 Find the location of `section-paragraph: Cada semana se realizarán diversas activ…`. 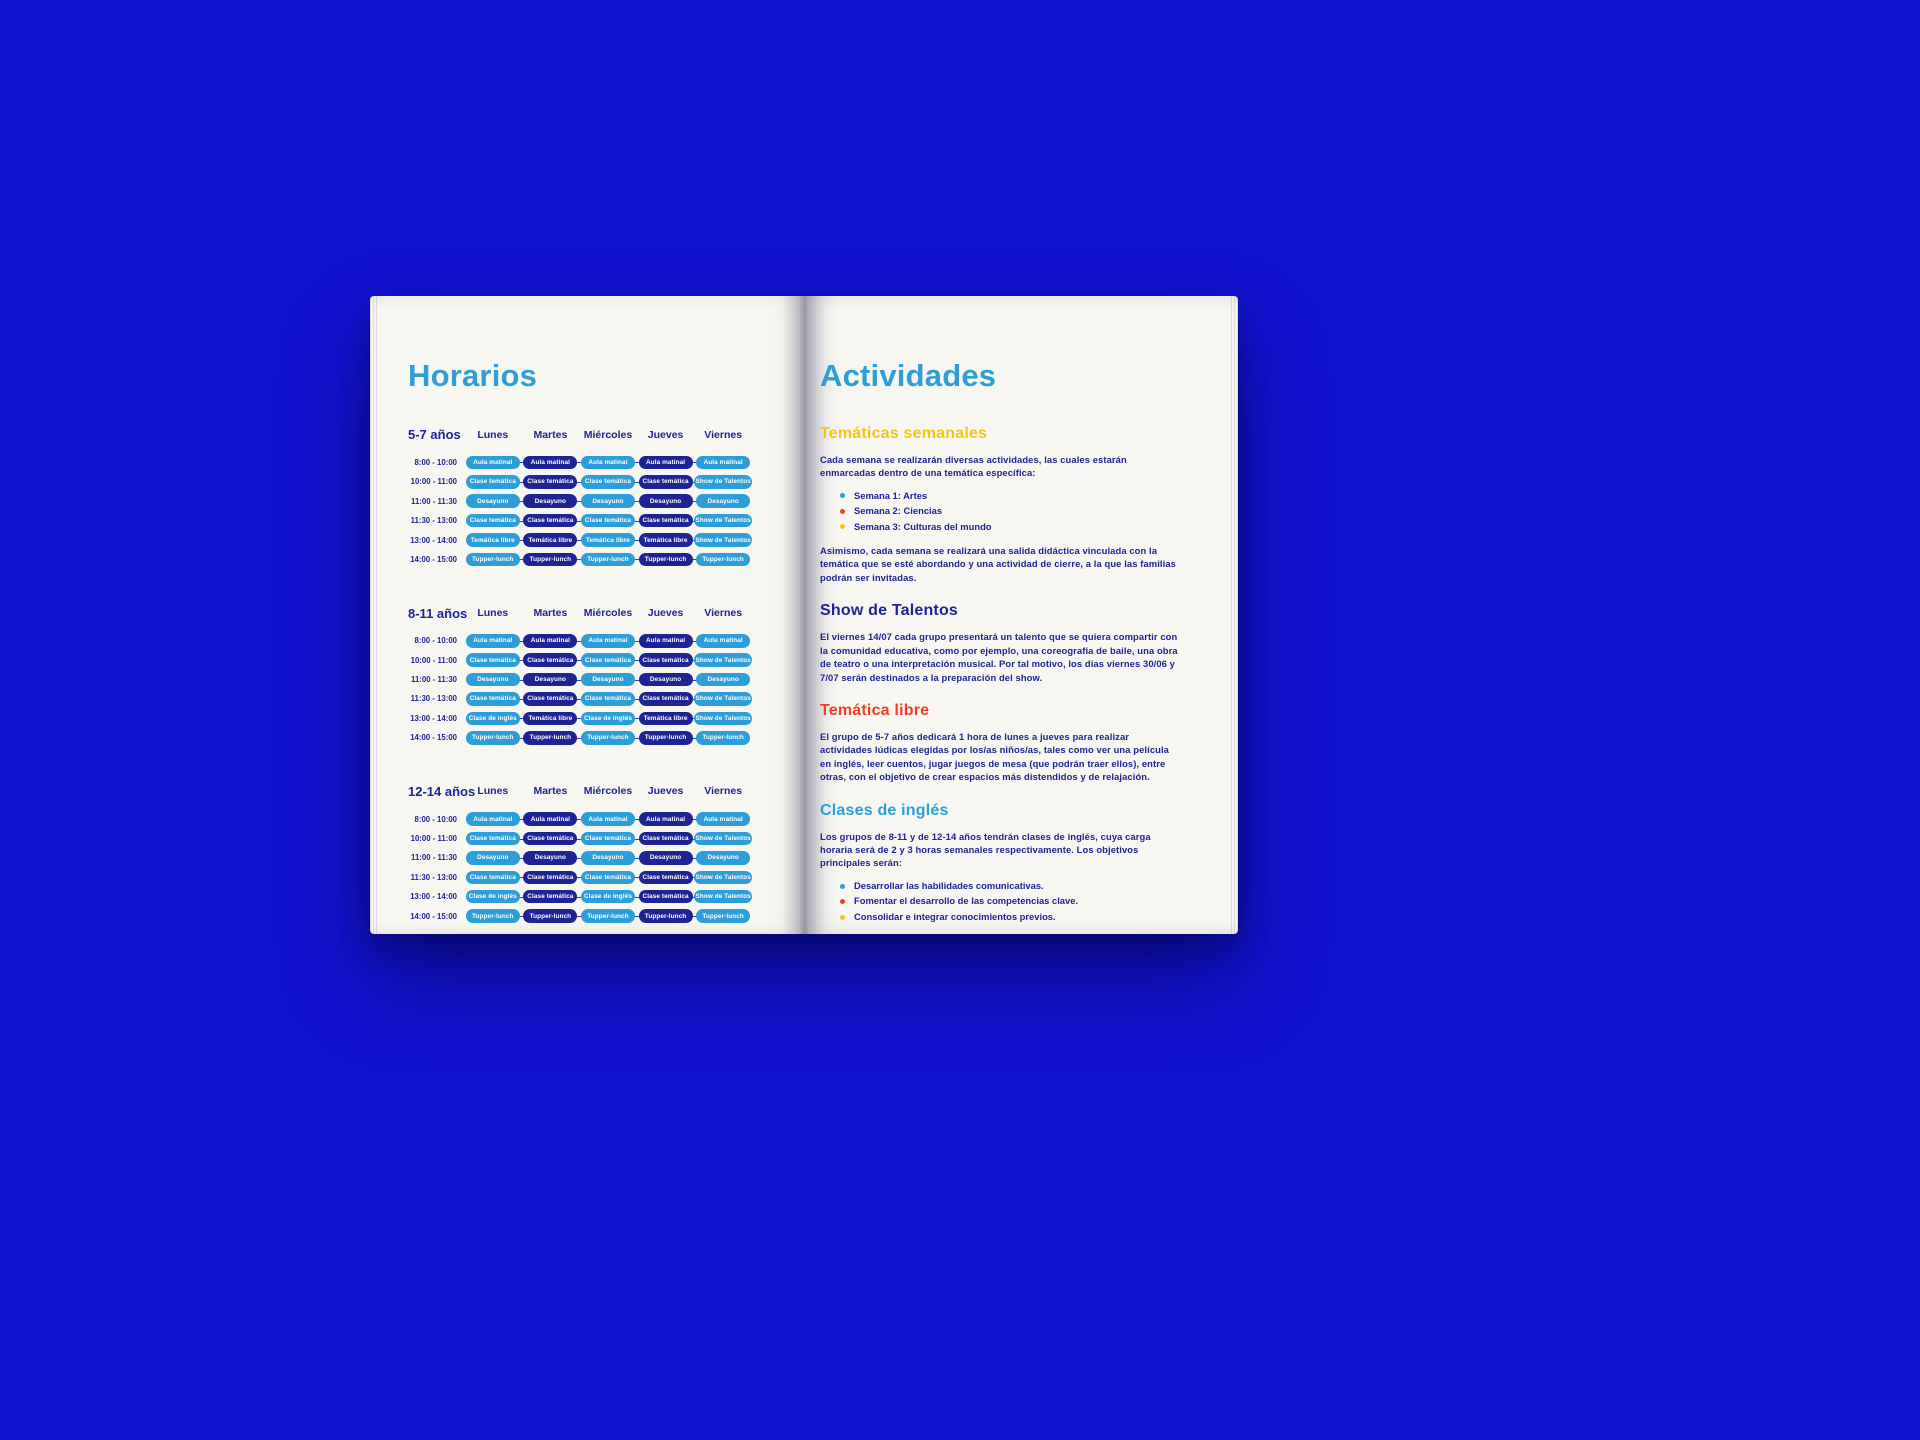

section-paragraph: Cada semana se realizarán diversas activ… is located at coordinates (973, 466).